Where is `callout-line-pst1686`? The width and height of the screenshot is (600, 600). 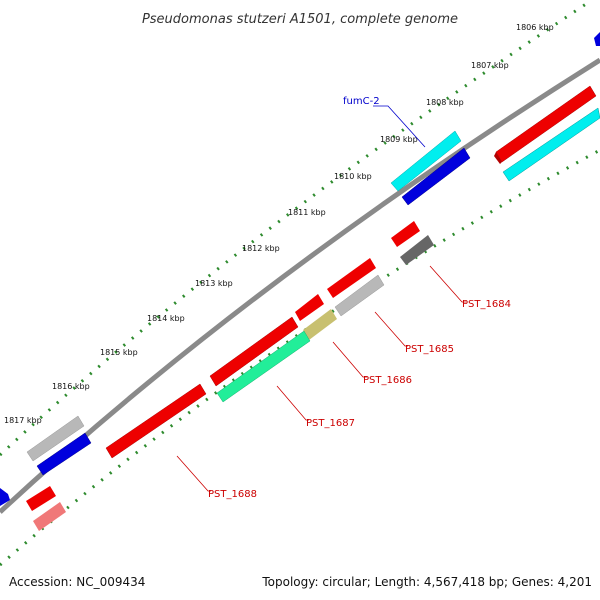 callout-line-pst1686 is located at coordinates (349, 359).